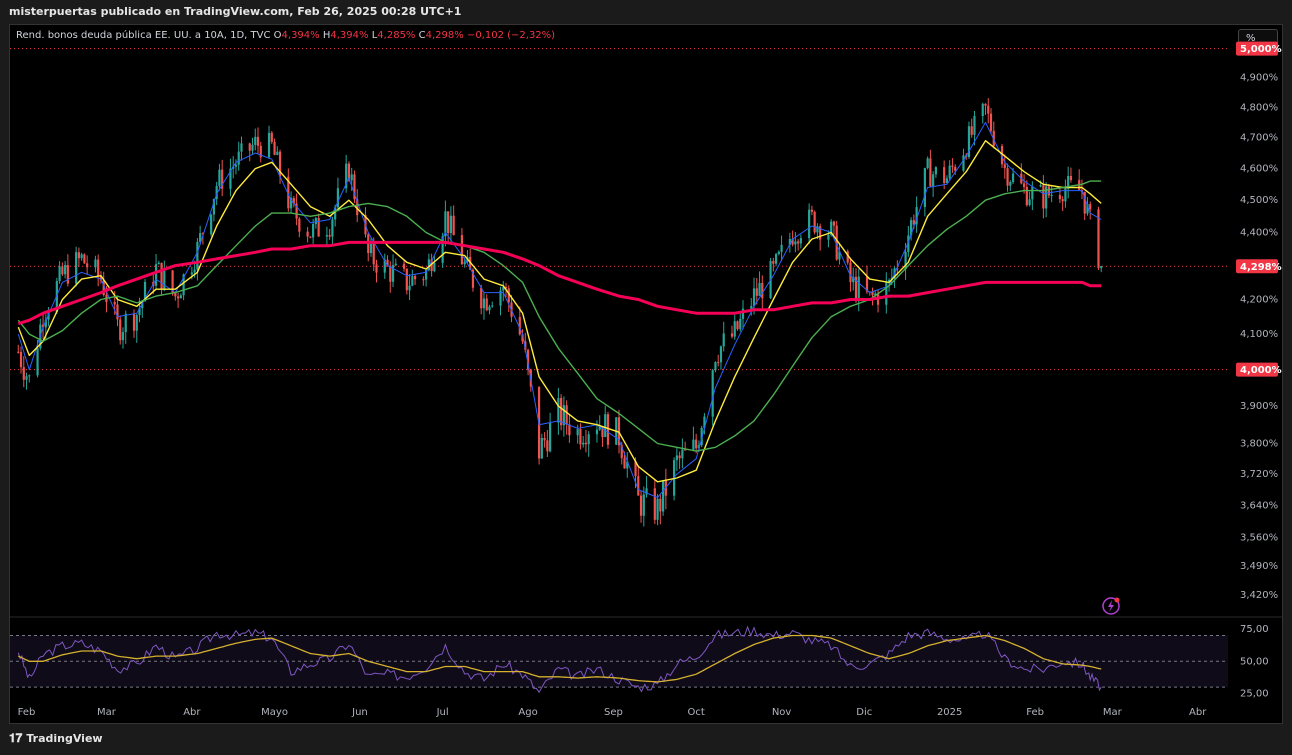  I want to click on brand-name: TradingView, so click(64, 738).